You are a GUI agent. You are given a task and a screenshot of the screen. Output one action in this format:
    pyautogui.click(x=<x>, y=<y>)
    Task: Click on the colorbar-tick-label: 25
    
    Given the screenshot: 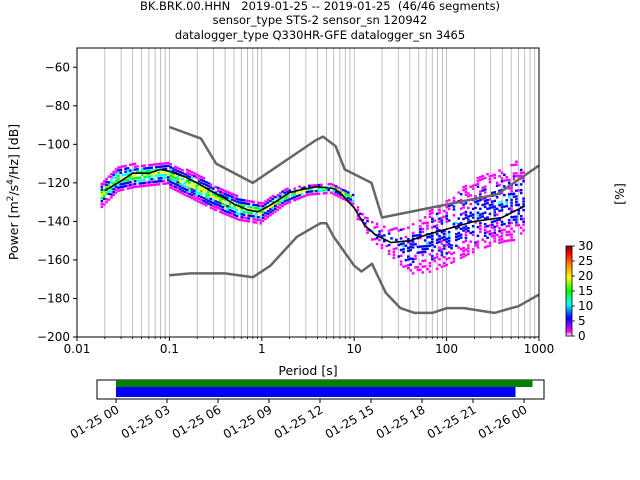 What is the action you would take?
    pyautogui.click(x=585, y=261)
    